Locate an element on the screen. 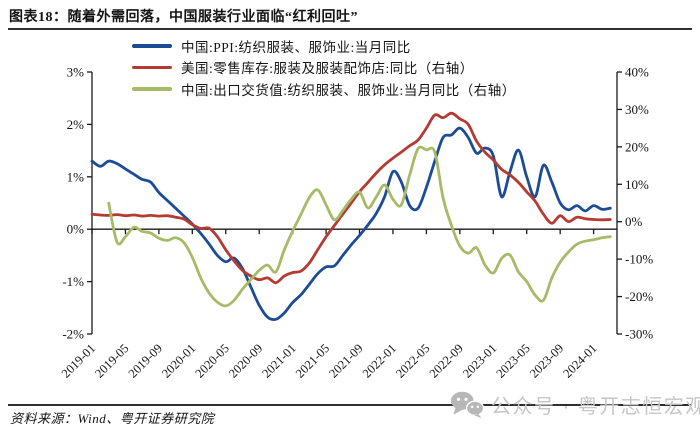 Image resolution: width=700 pixels, height=430 pixels. right-axis-tick-label: 10% is located at coordinates (637, 184).